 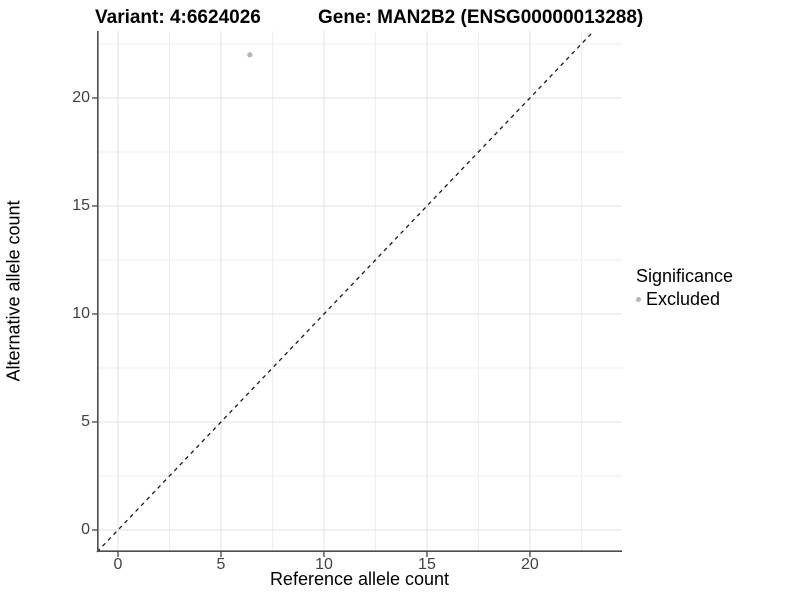 I want to click on y-tick-label: 0, so click(x=85, y=529).